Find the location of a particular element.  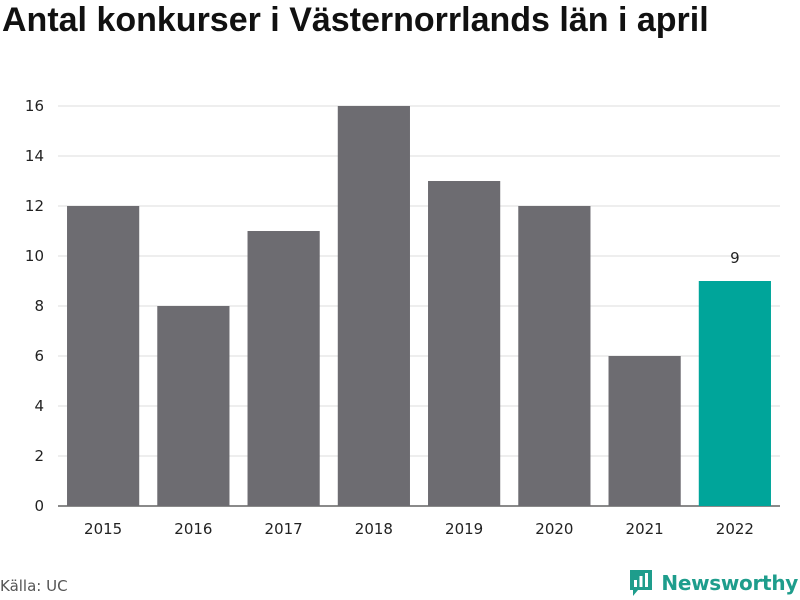

y-tick-label: 14 is located at coordinates (34, 156).